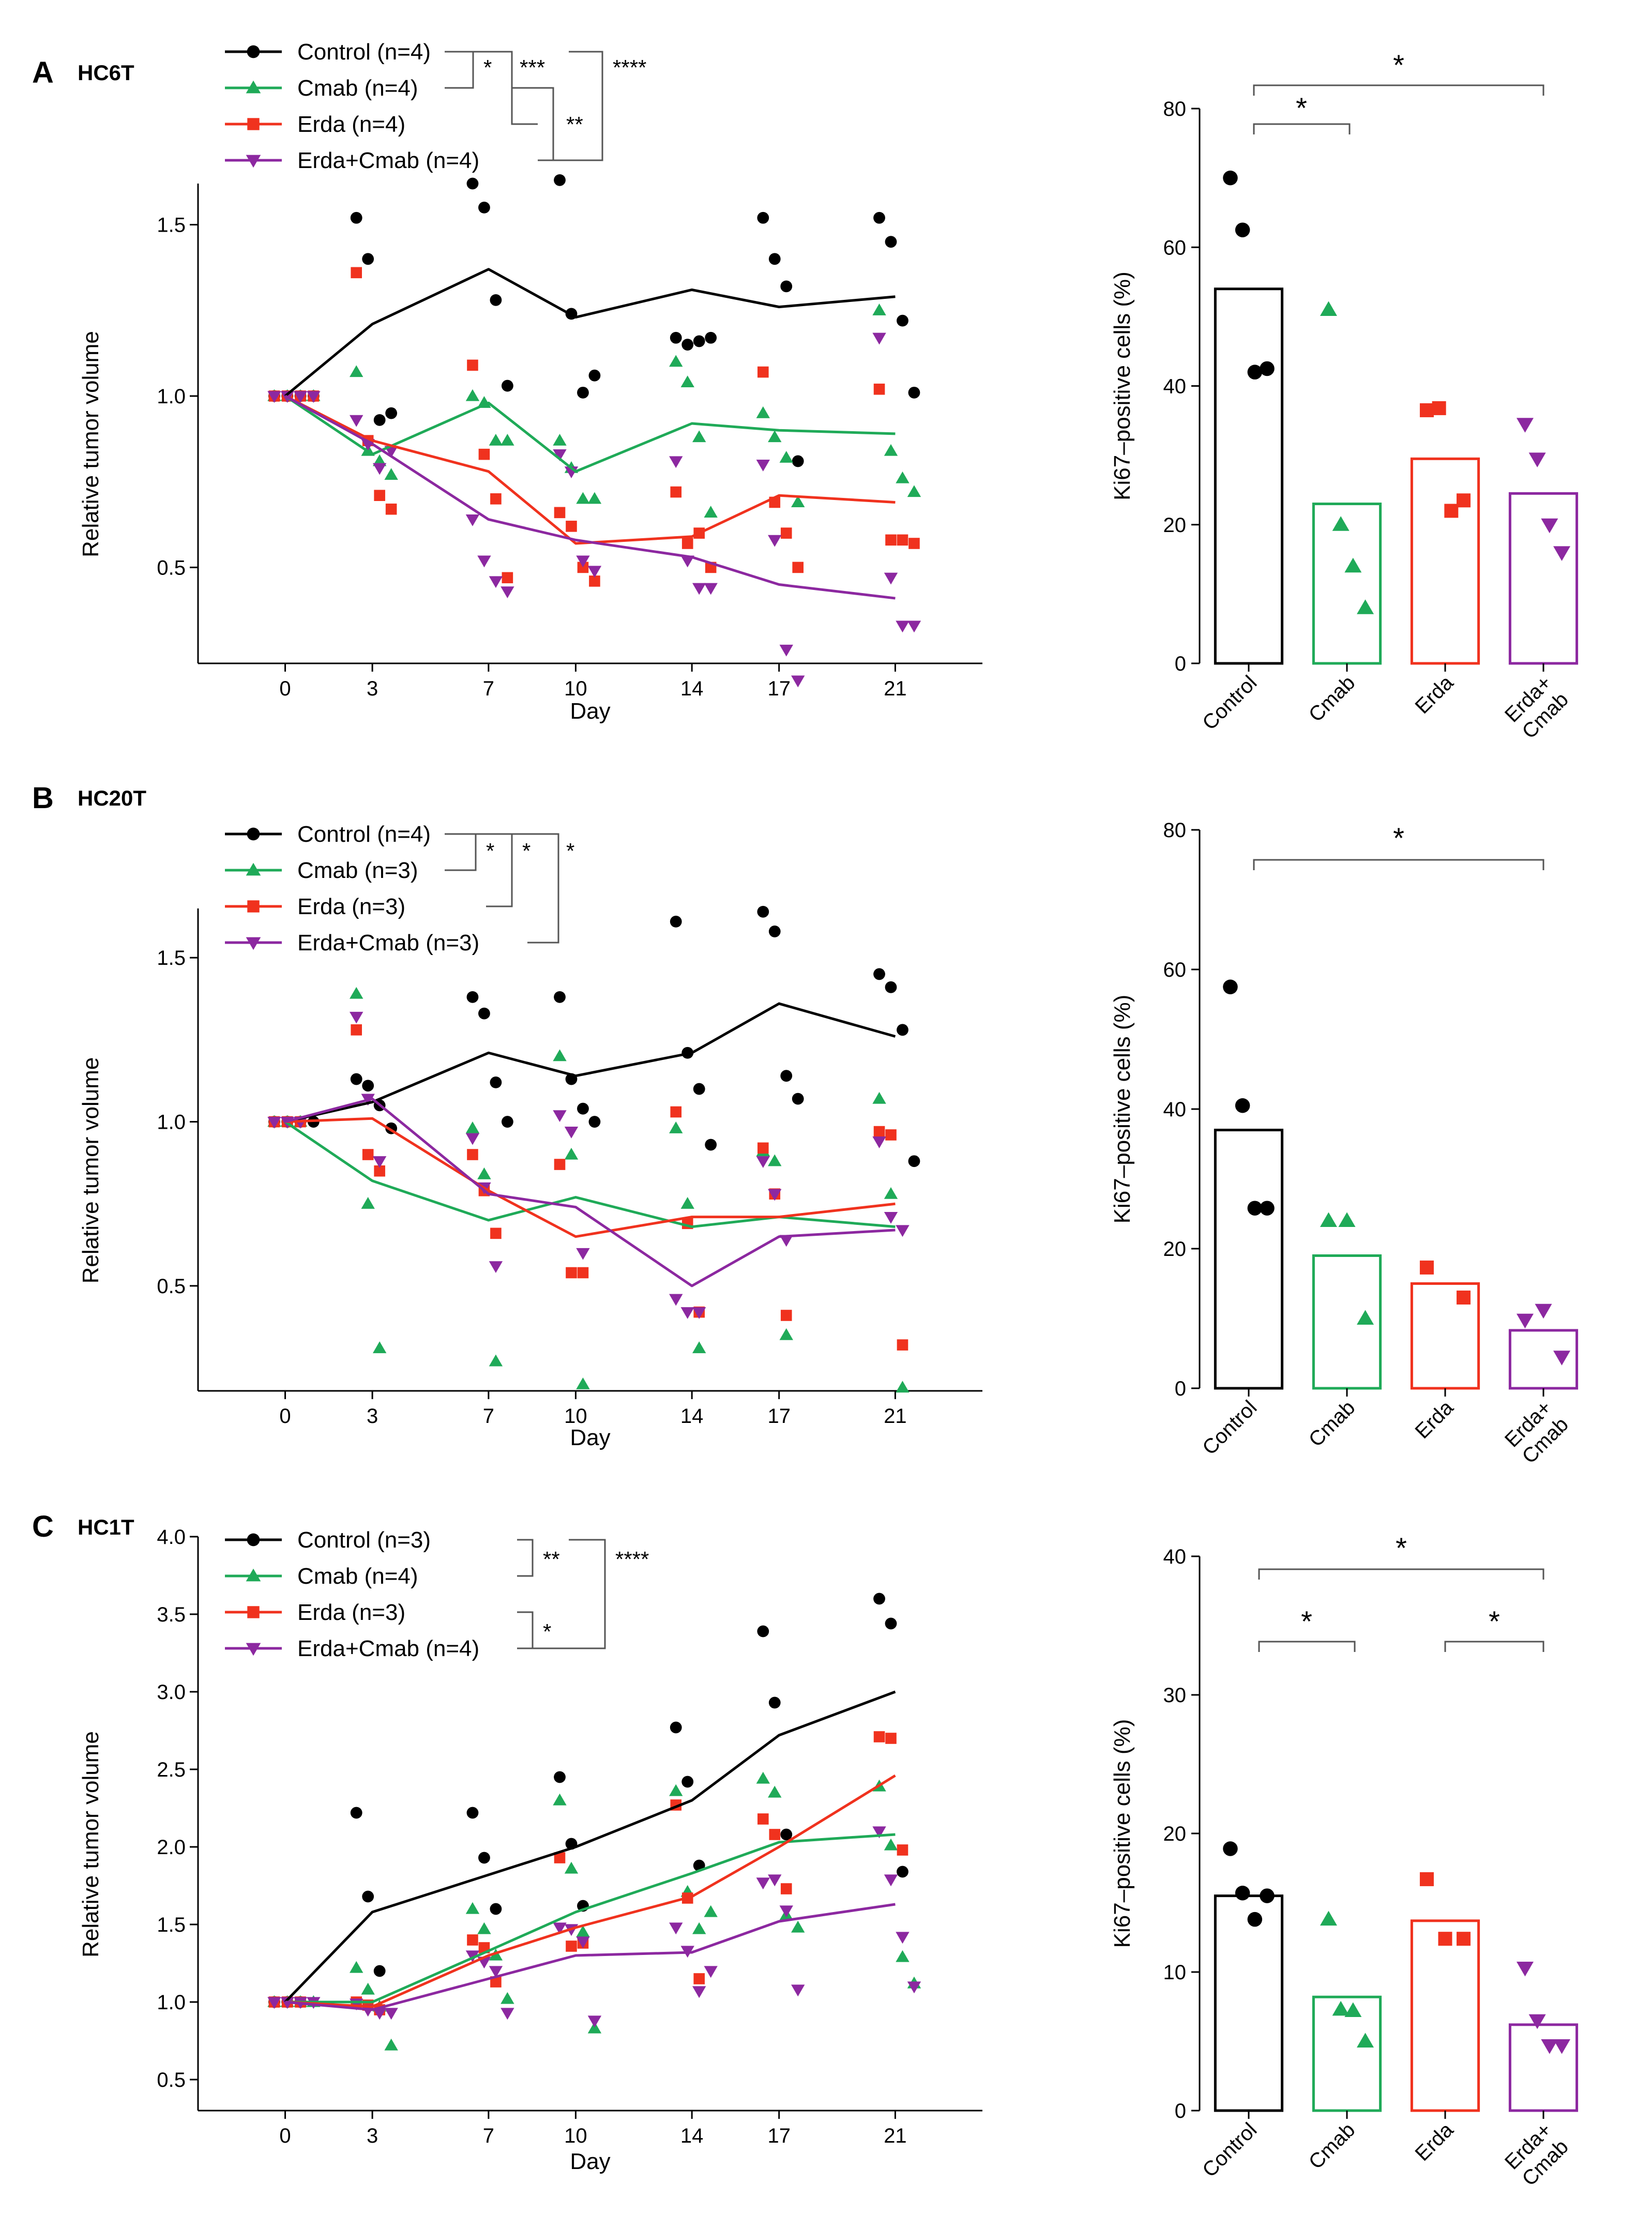  What do you see at coordinates (1537, 2154) in the screenshot?
I see `c-bar-x-tick-label-erda-cmab: Erda+Cmab` at bounding box center [1537, 2154].